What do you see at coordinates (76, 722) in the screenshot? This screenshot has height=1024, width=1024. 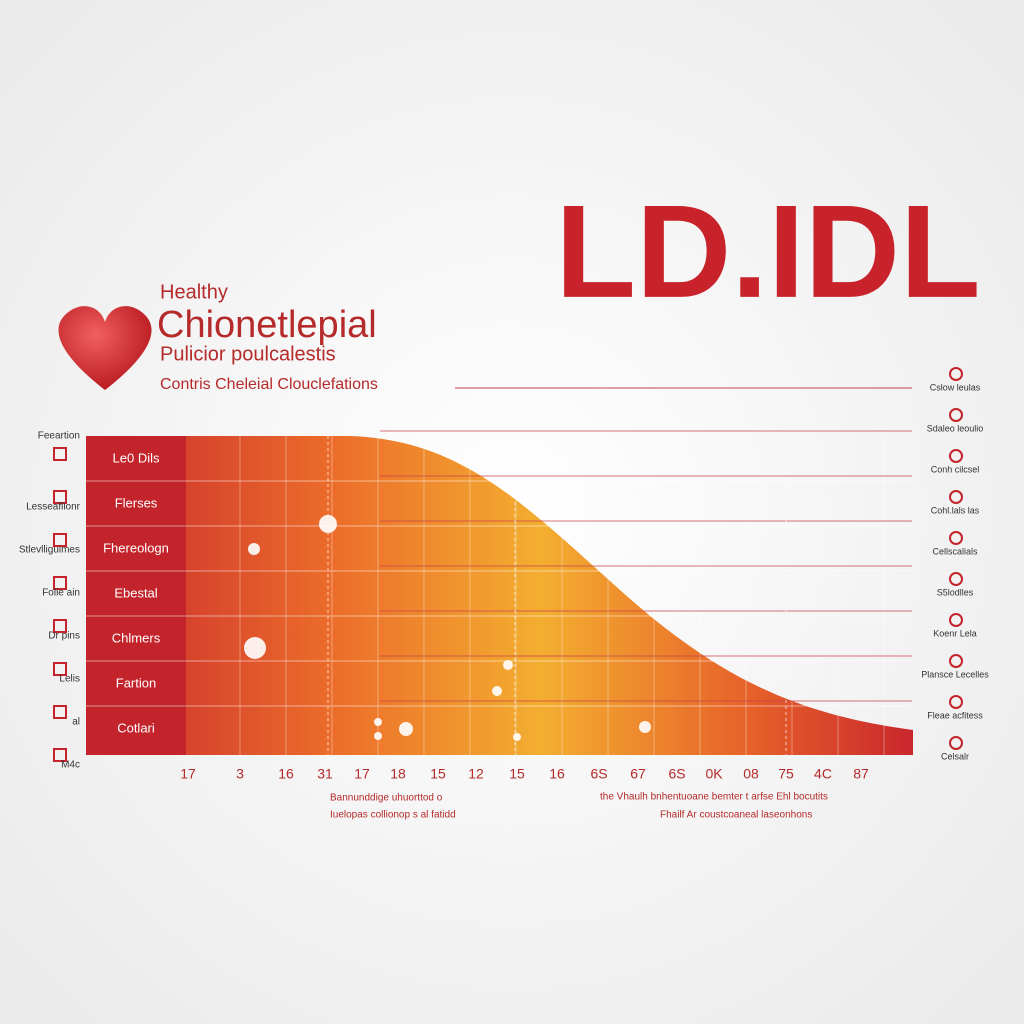 I see `left-label: al` at bounding box center [76, 722].